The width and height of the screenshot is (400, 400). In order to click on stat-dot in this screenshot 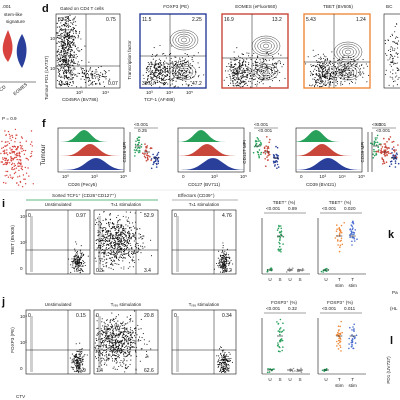, I will do `click(342, 244)`.